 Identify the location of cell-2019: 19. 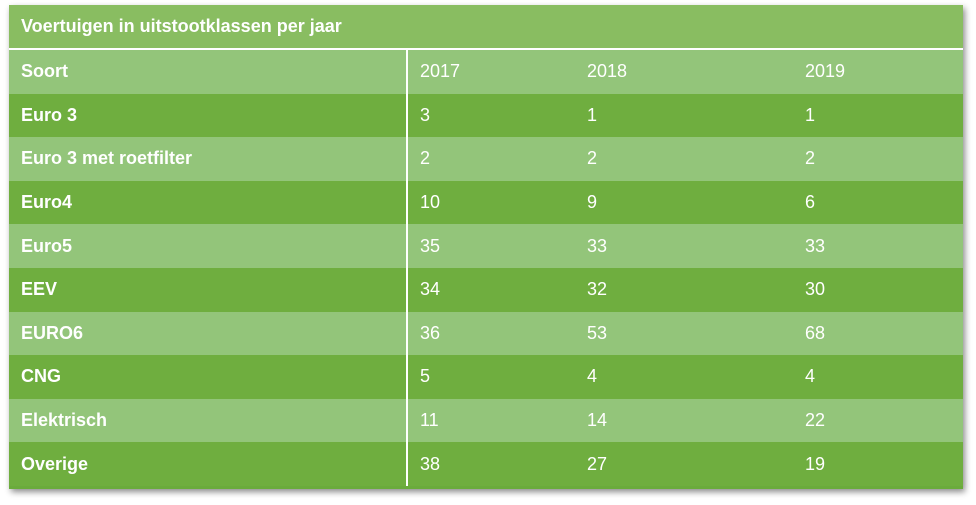
(878, 464).